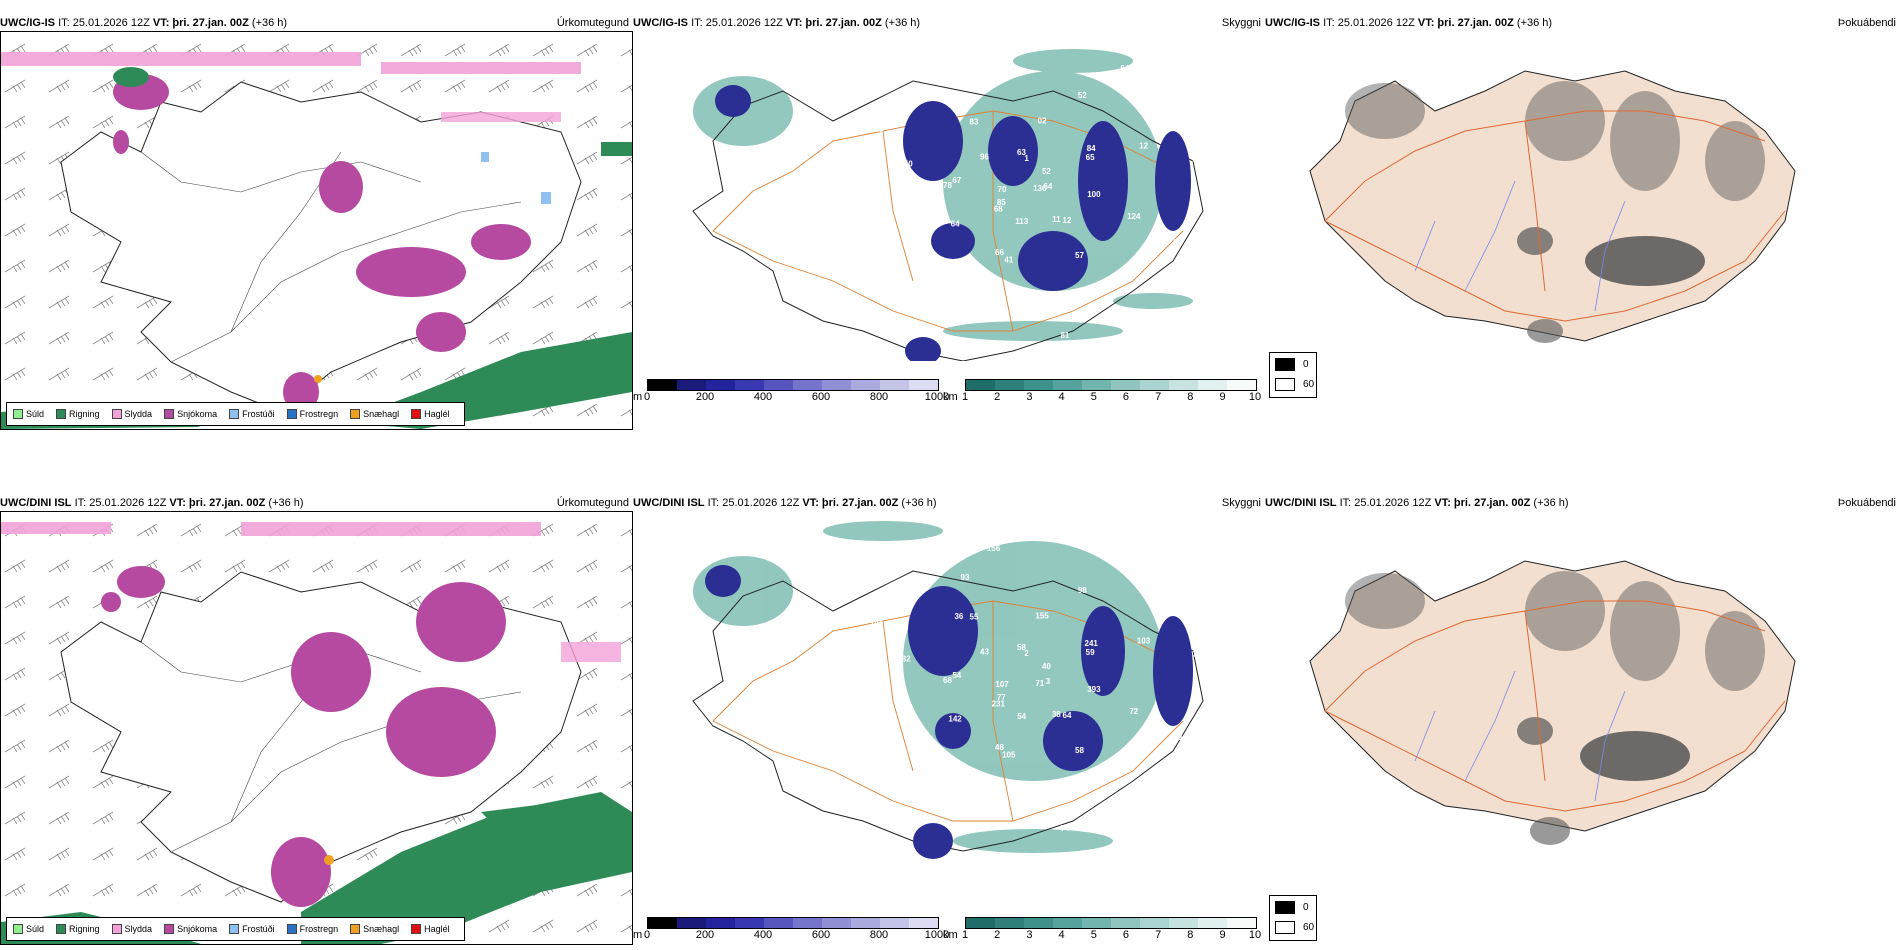 This screenshot has height=950, width=1900. I want to click on visibility-unit: km, so click(950, 935).